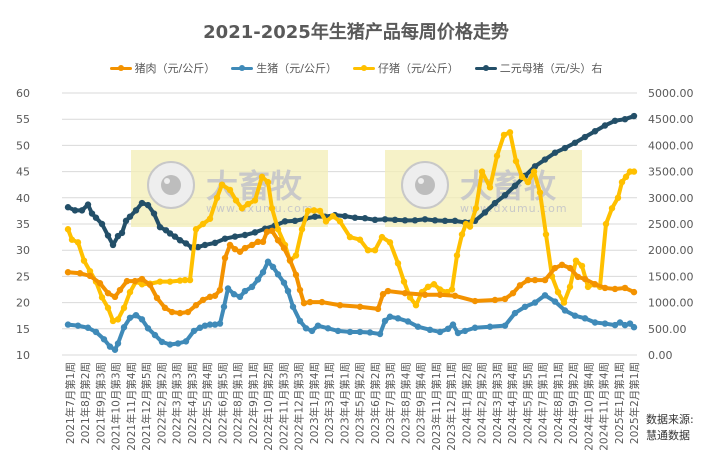 The width and height of the screenshot is (712, 468). Describe the element at coordinates (671, 119) in the screenshot. I see `y2-tick-label: 4500.00` at that location.